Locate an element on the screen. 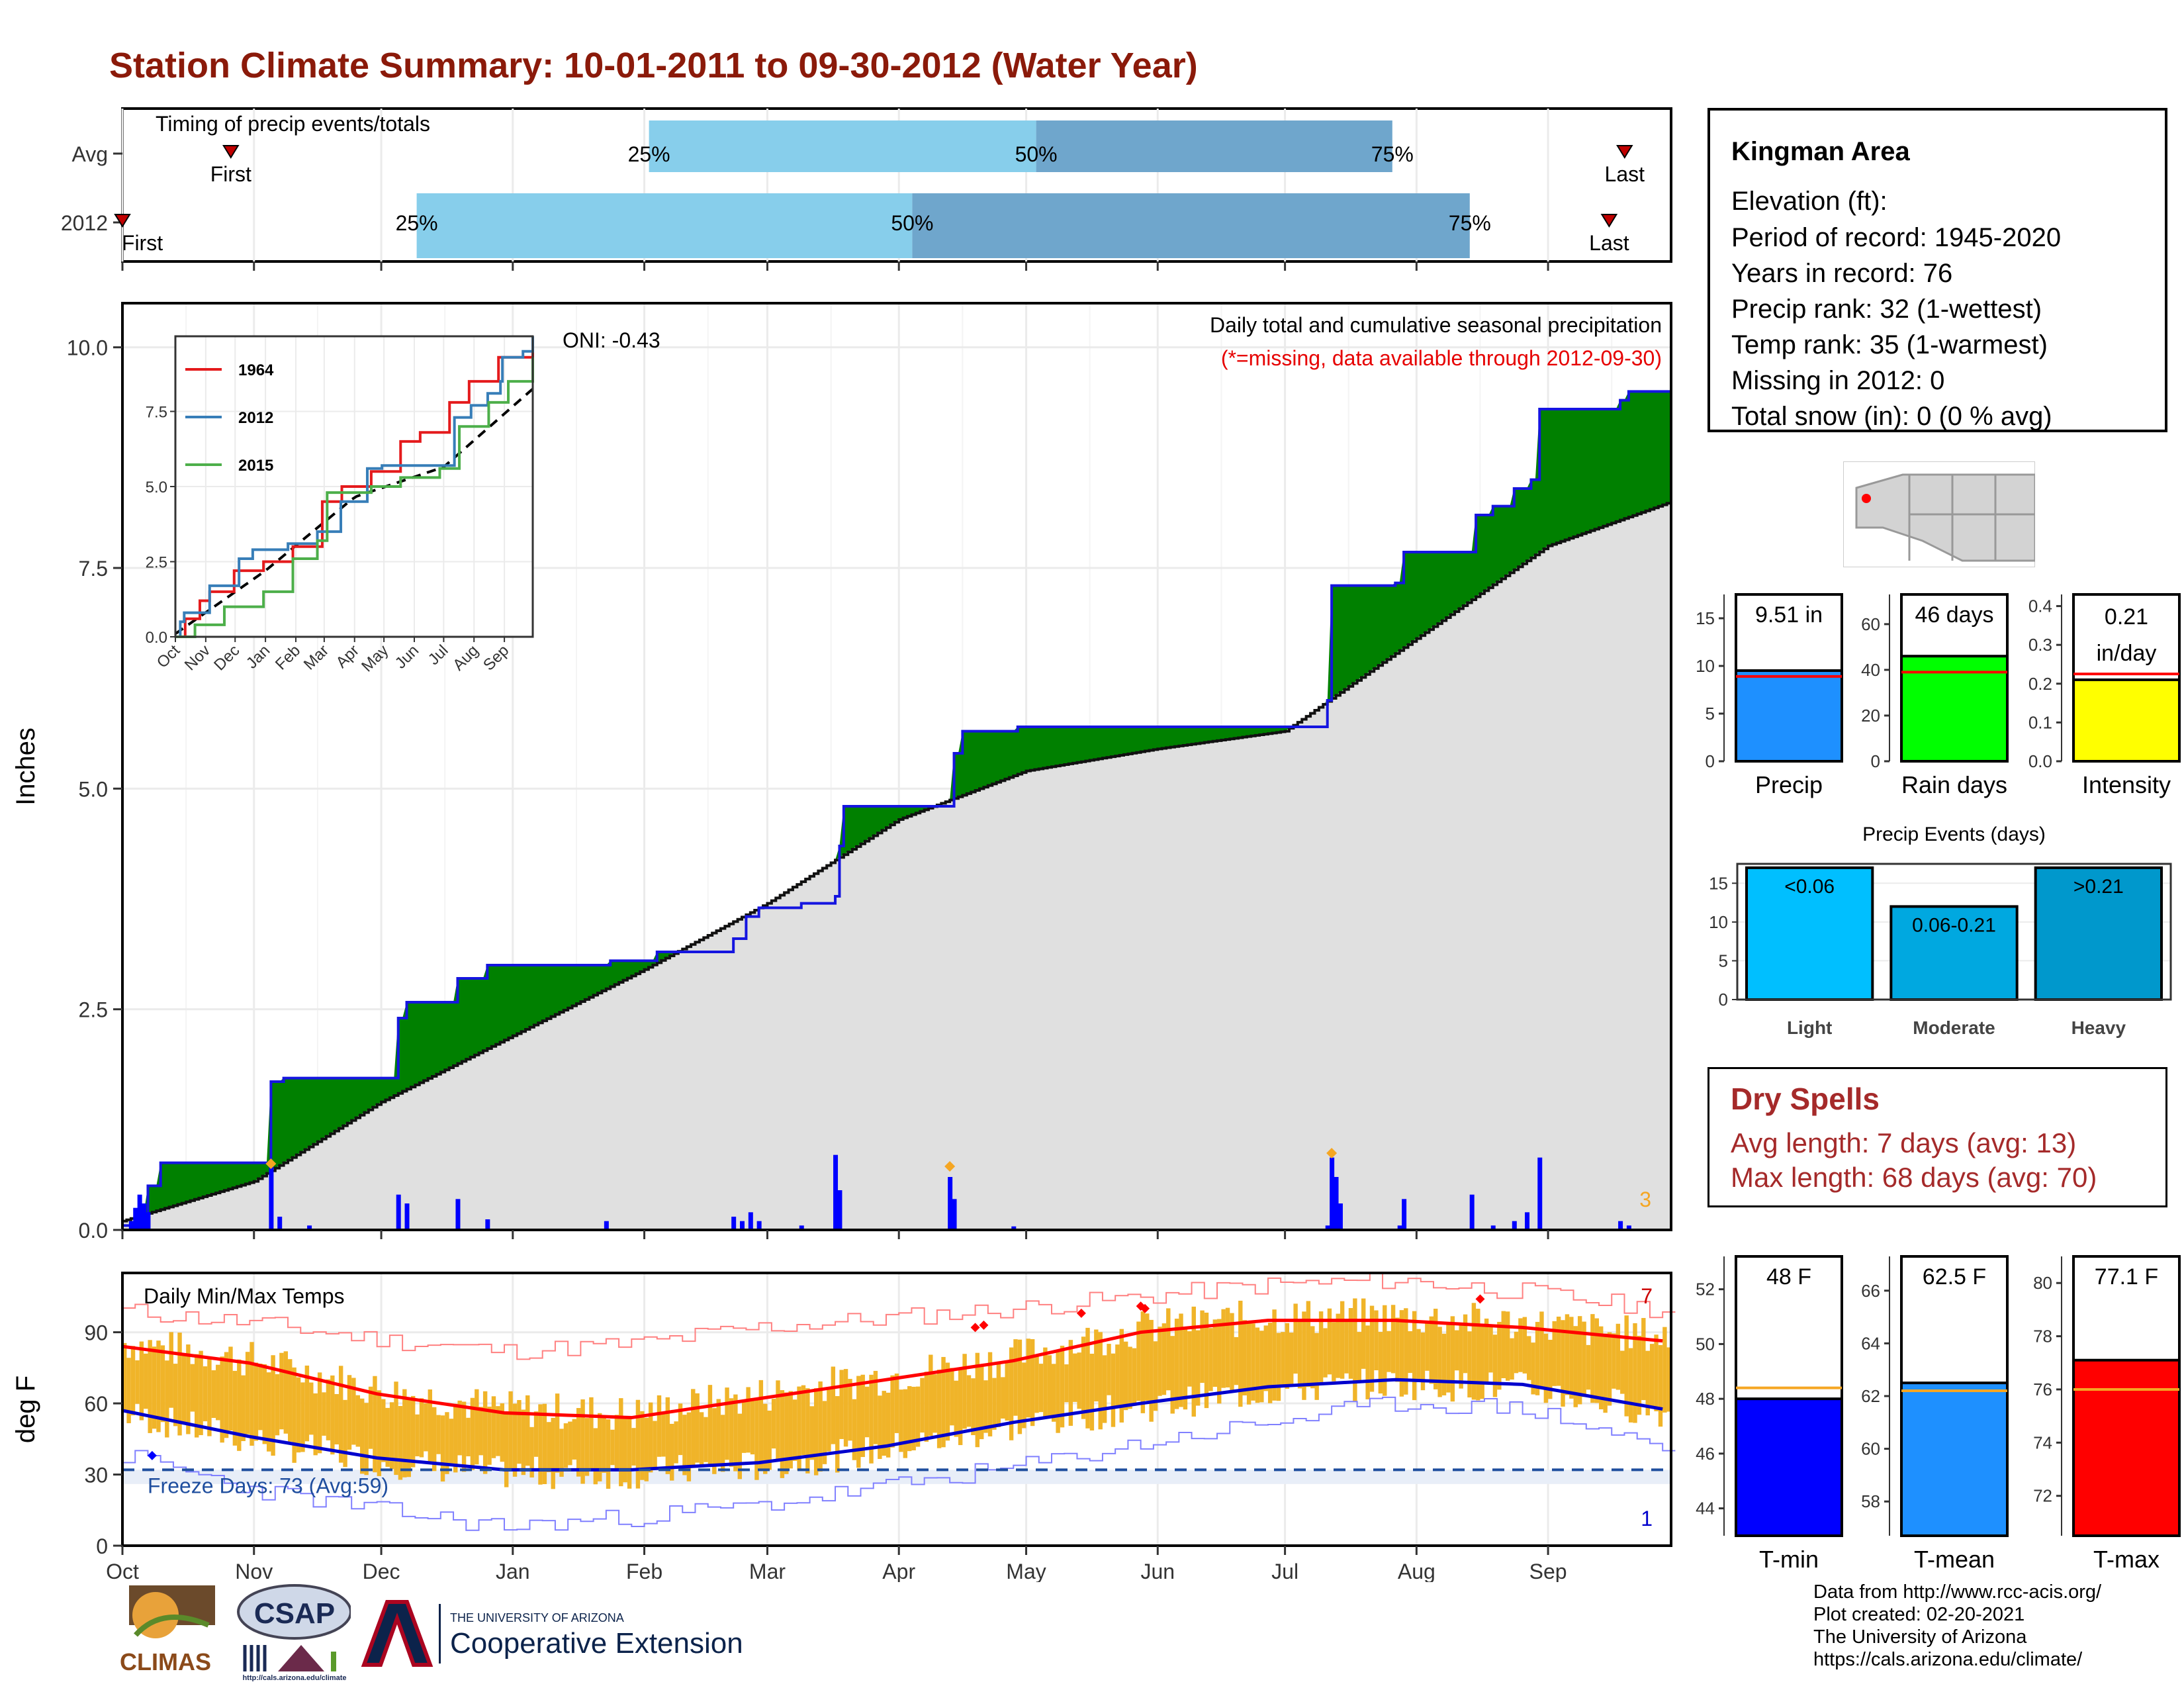 This screenshot has height=1688, width=2184. timing-q25-label: 25% is located at coordinates (417, 223).